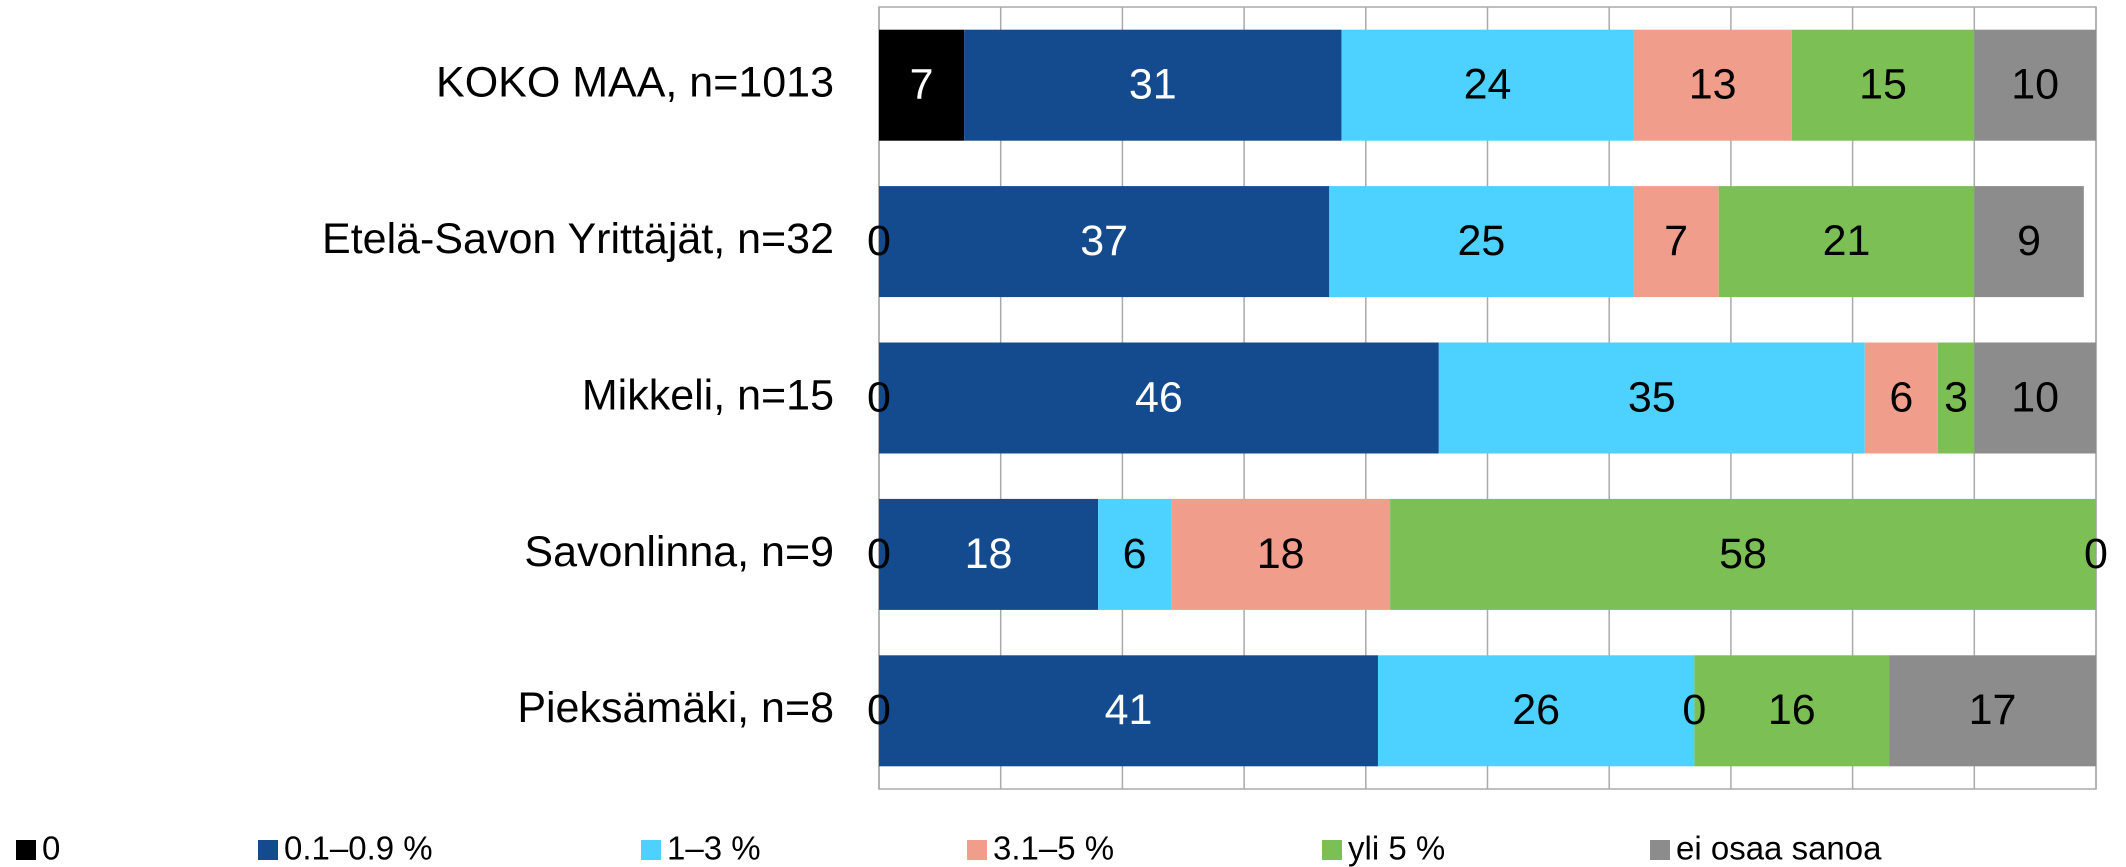  I want to click on legend-label: ei osaa sanoa, so click(1779, 848).